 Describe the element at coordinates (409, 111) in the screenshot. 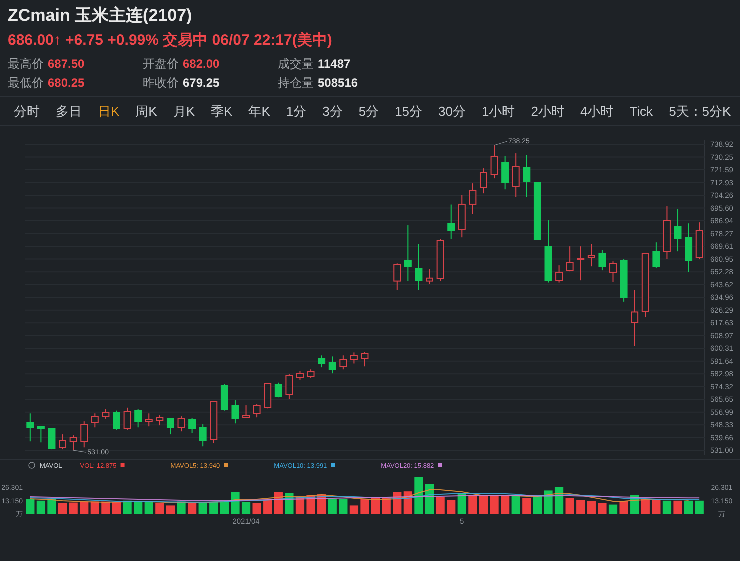

I see `text: 15分` at that location.